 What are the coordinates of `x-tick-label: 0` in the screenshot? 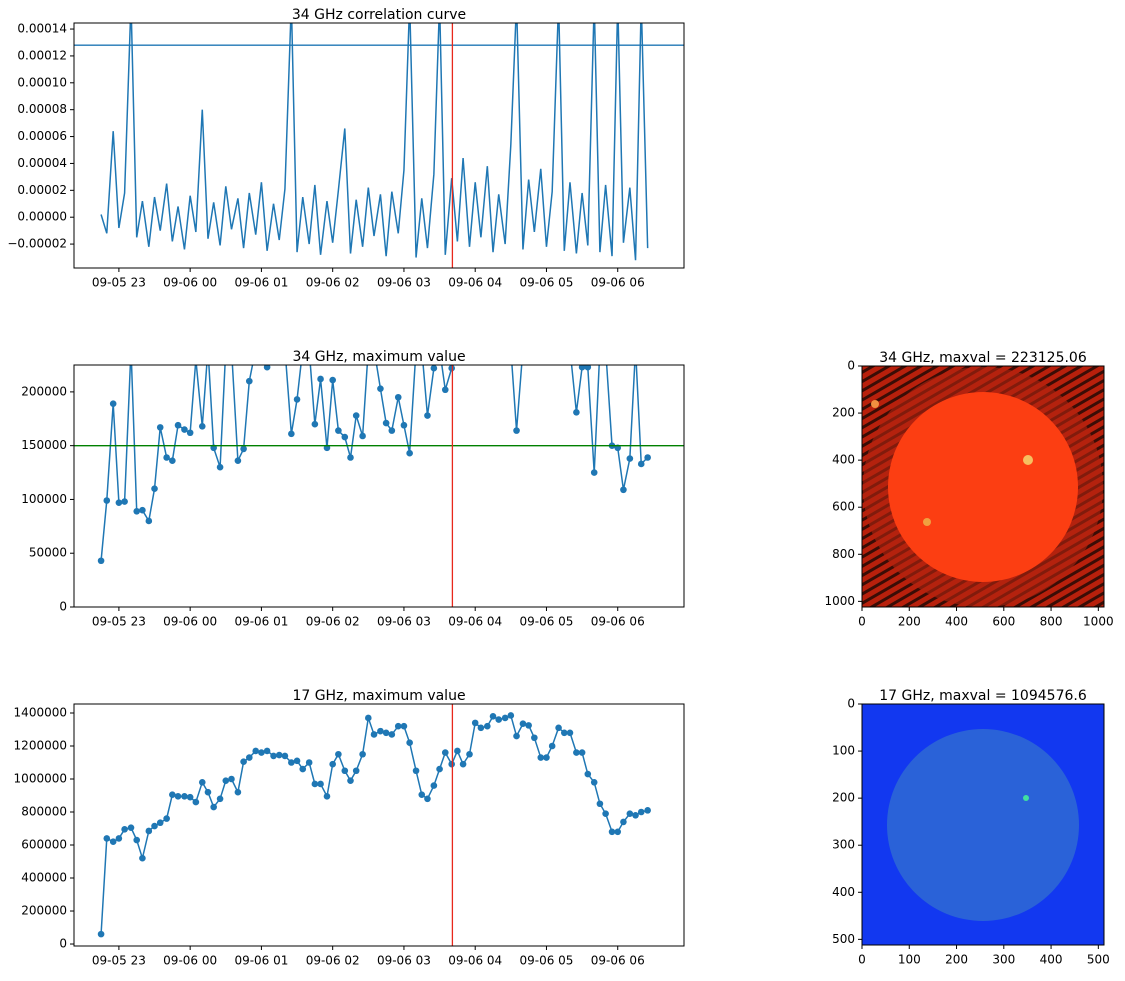 It's located at (862, 622).